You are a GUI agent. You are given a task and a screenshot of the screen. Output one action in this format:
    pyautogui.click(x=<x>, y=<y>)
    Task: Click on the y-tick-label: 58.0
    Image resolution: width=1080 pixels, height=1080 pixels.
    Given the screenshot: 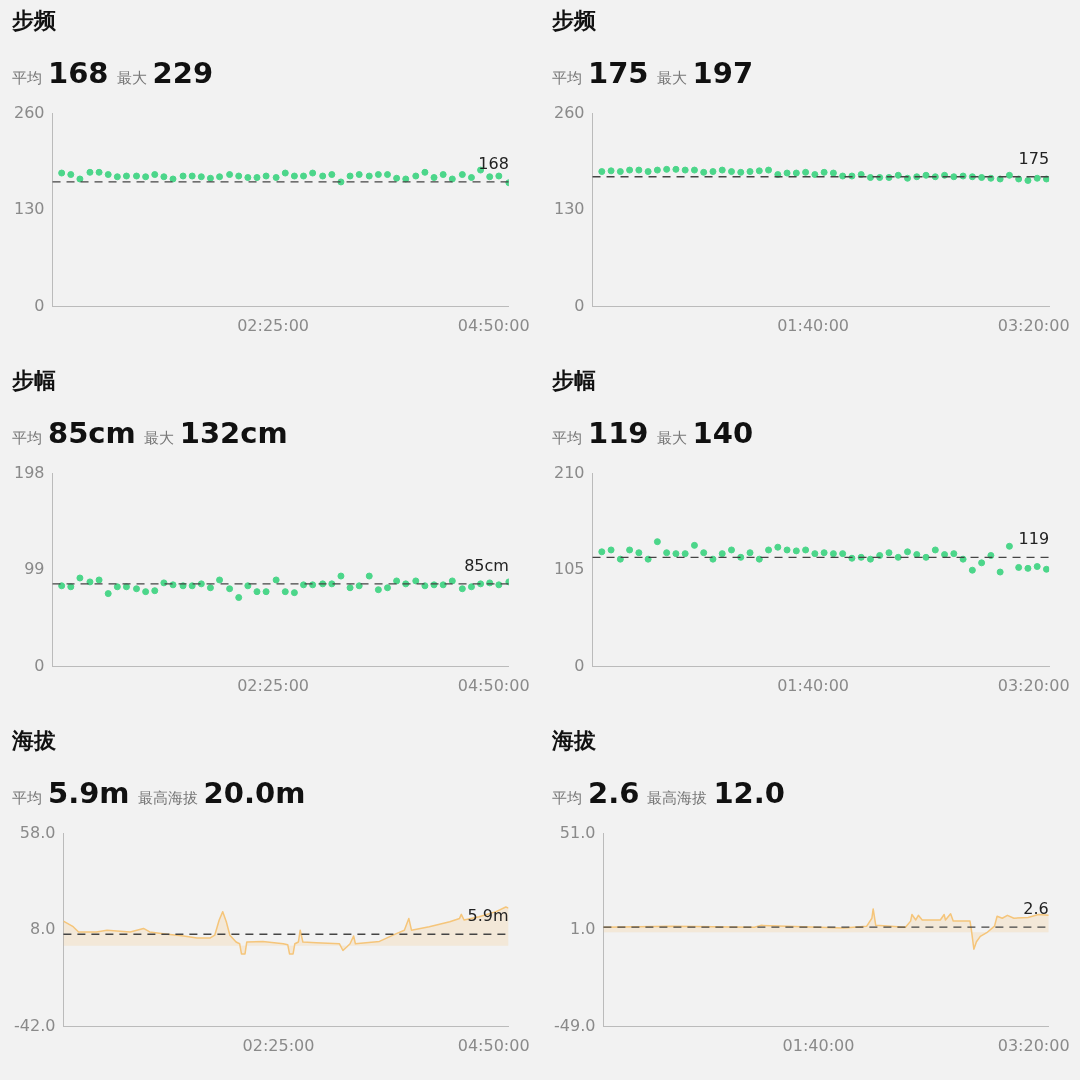 What is the action you would take?
    pyautogui.click(x=37, y=832)
    